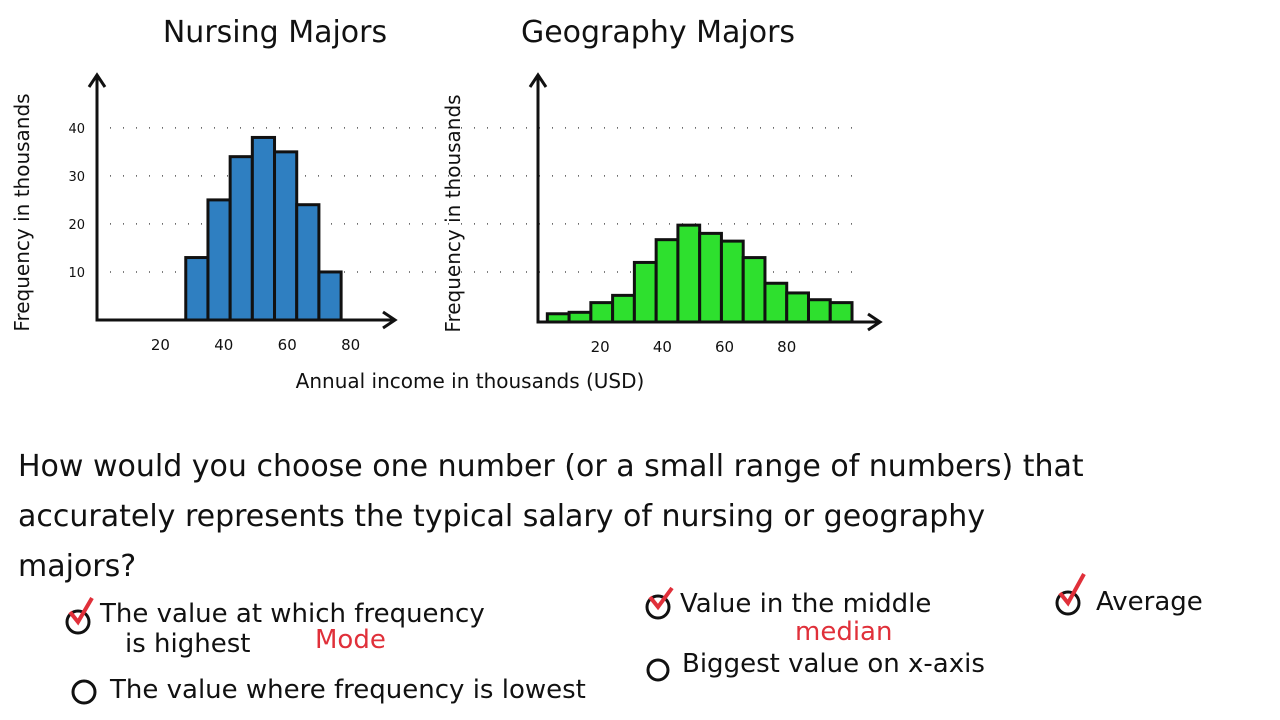 This screenshot has width=1280, height=720. Describe the element at coordinates (843, 632) in the screenshot. I see `option-note: median` at that location.